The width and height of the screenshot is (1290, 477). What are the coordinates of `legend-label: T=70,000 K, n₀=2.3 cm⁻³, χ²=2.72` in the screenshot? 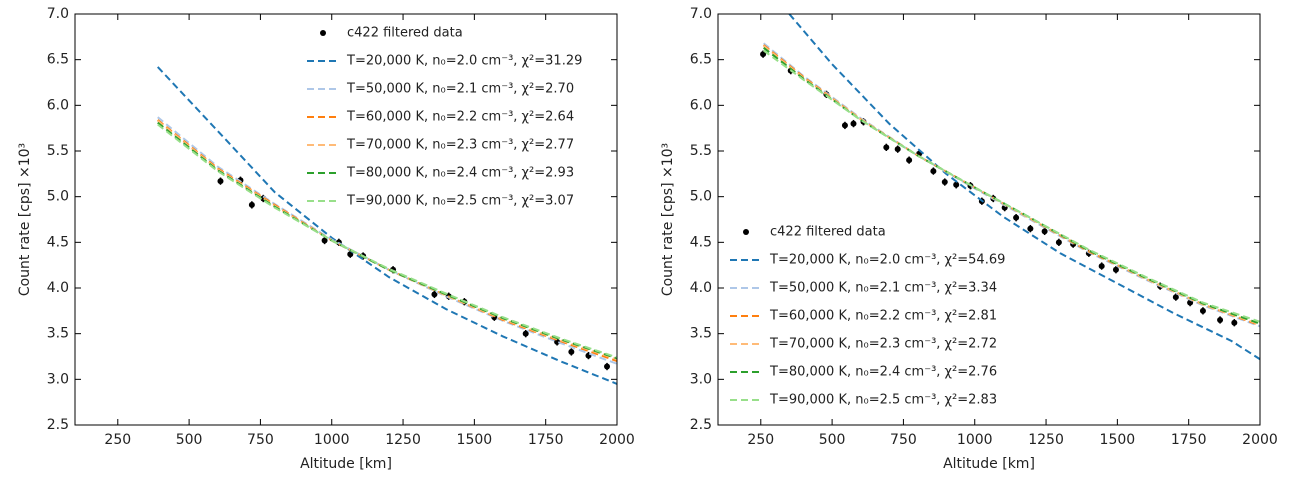 It's located at (883, 344).